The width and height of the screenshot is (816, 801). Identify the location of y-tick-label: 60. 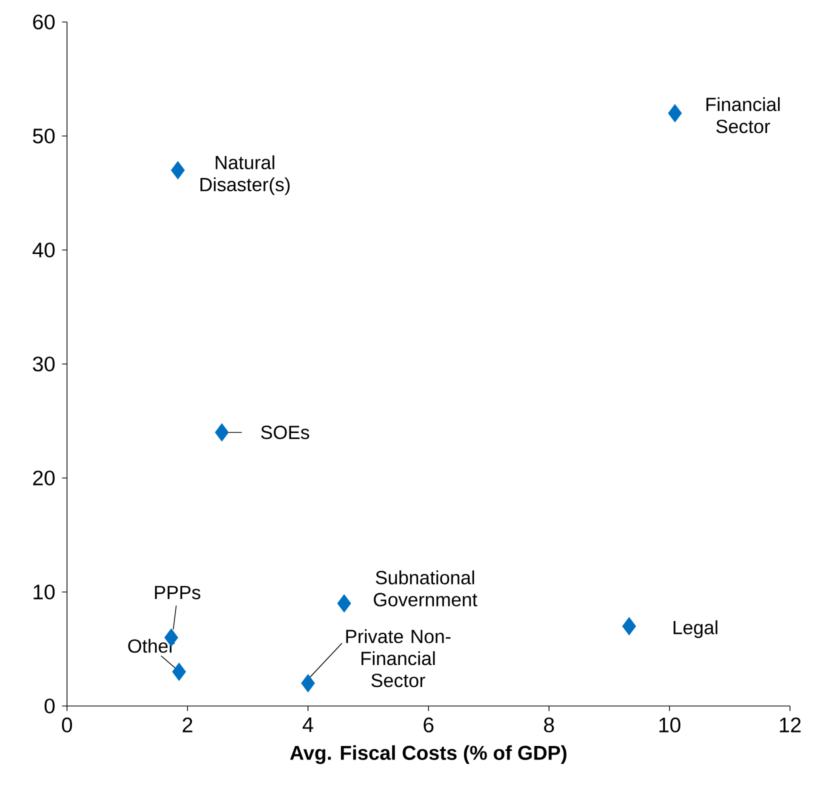
(44, 22).